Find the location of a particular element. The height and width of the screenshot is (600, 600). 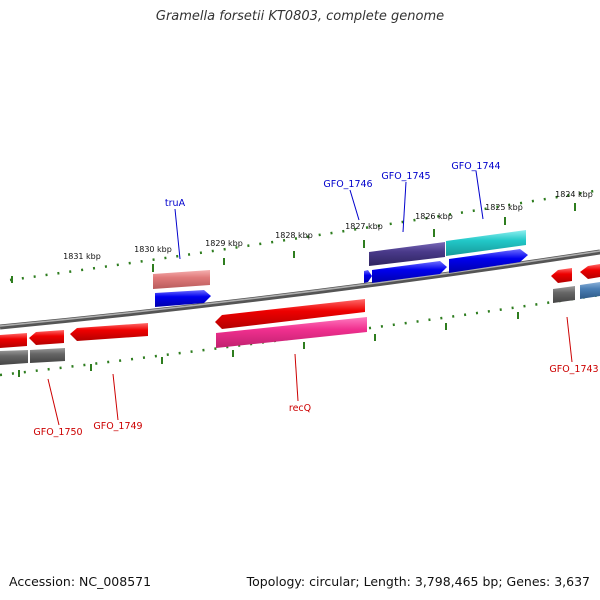

gene-feature-GFO_1749-red is located at coordinates (109, 332).